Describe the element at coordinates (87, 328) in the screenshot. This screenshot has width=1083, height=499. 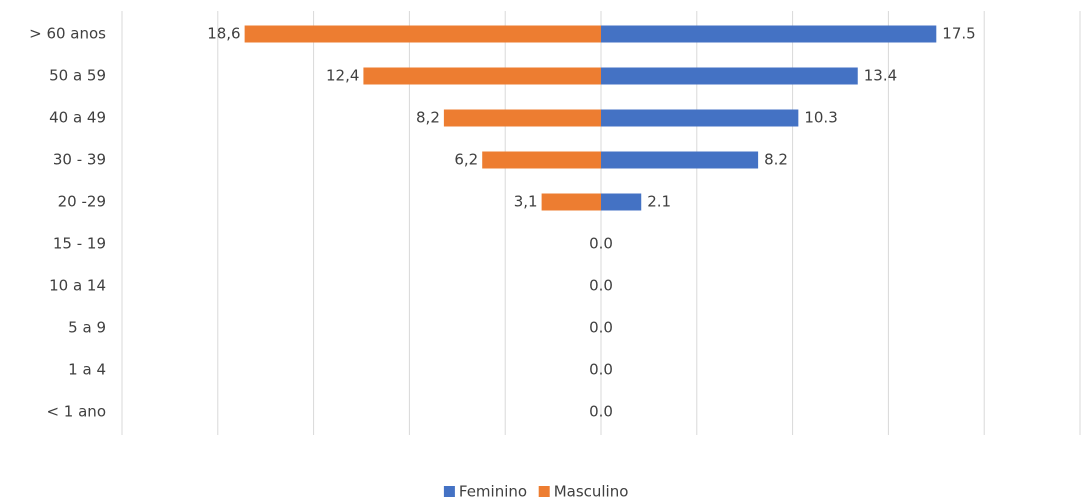
I see `y-tick-label: 5 a 9` at that location.